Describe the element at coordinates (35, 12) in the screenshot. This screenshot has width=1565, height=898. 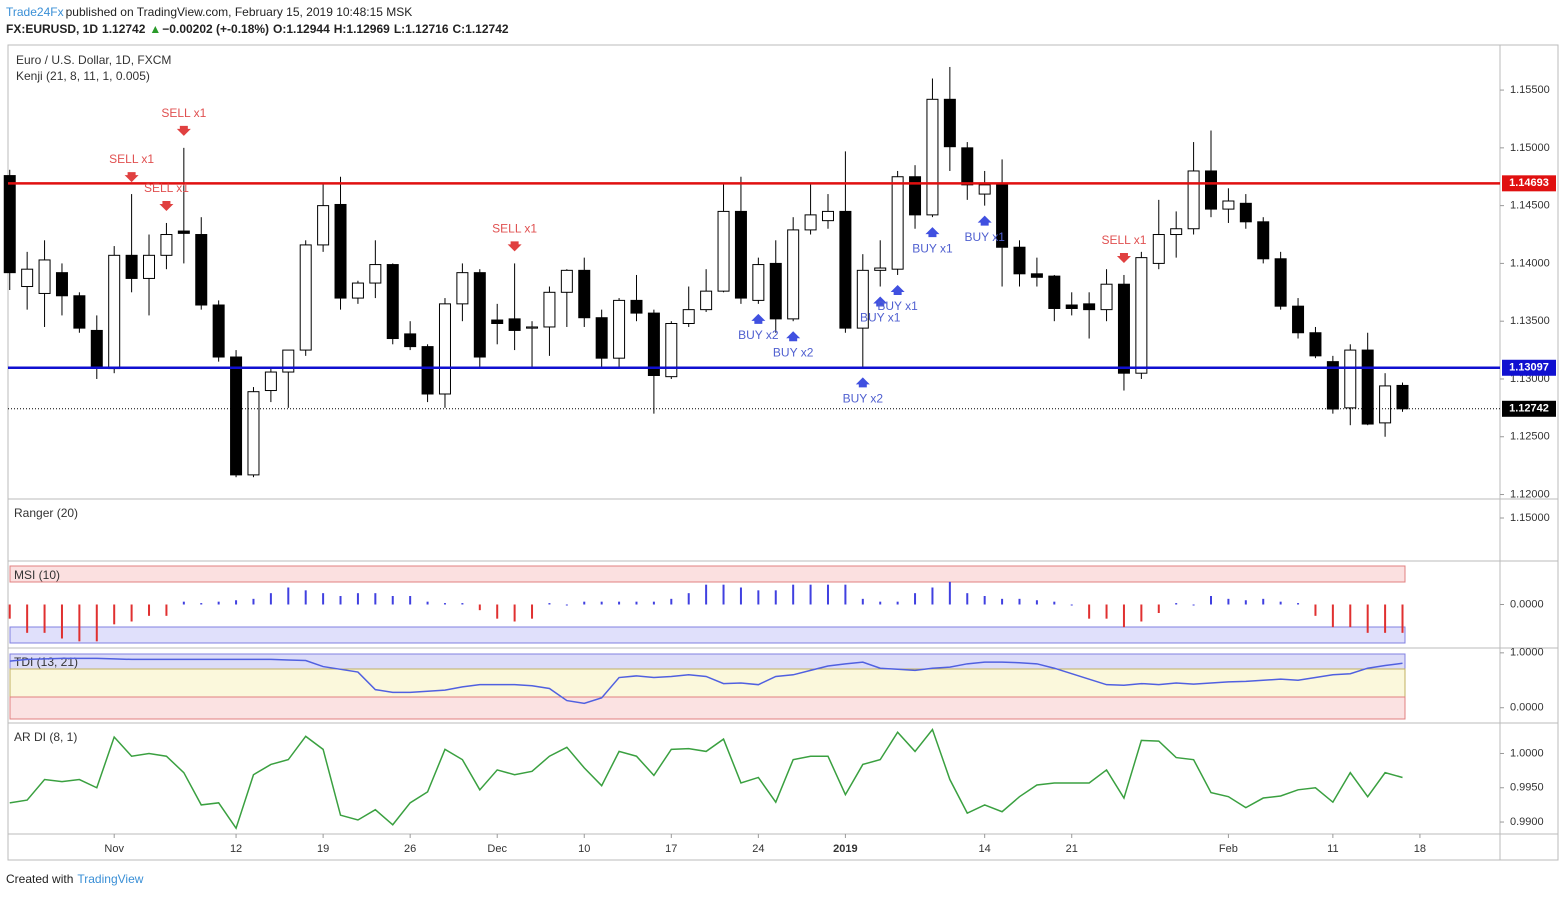
I see `author: Trade24Fx` at that location.